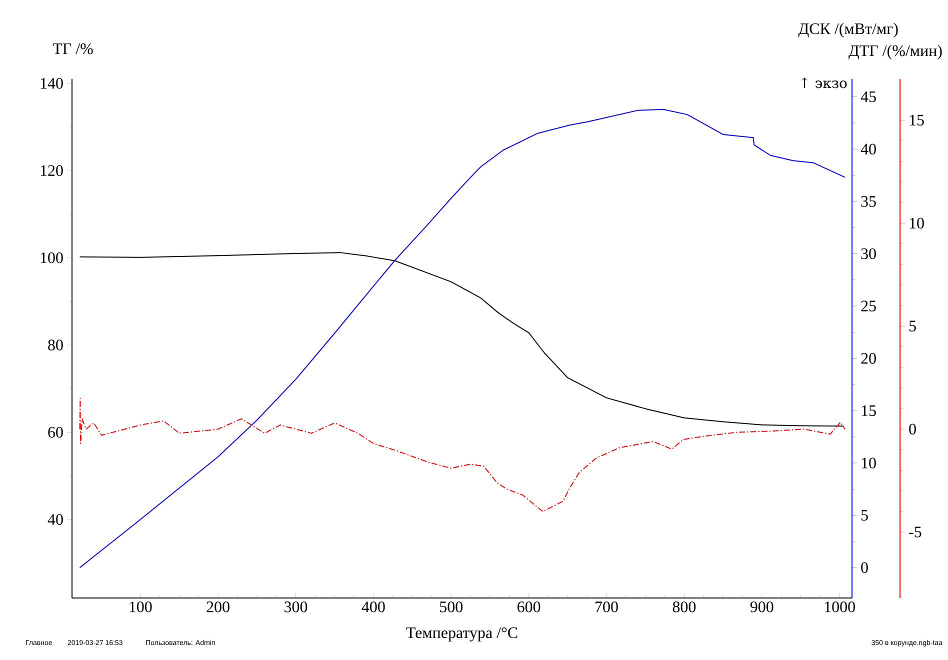 Image resolution: width=948 pixels, height=660 pixels. What do you see at coordinates (762, 607) in the screenshot?
I see `x-tick-label: 900` at bounding box center [762, 607].